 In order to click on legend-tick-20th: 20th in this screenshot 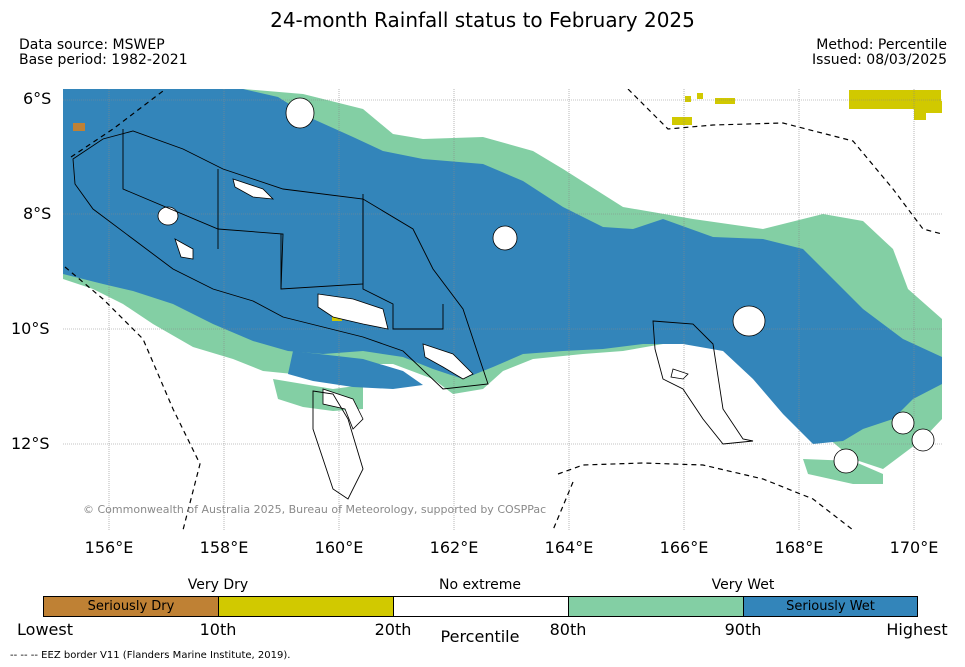, I will do `click(393, 629)`.